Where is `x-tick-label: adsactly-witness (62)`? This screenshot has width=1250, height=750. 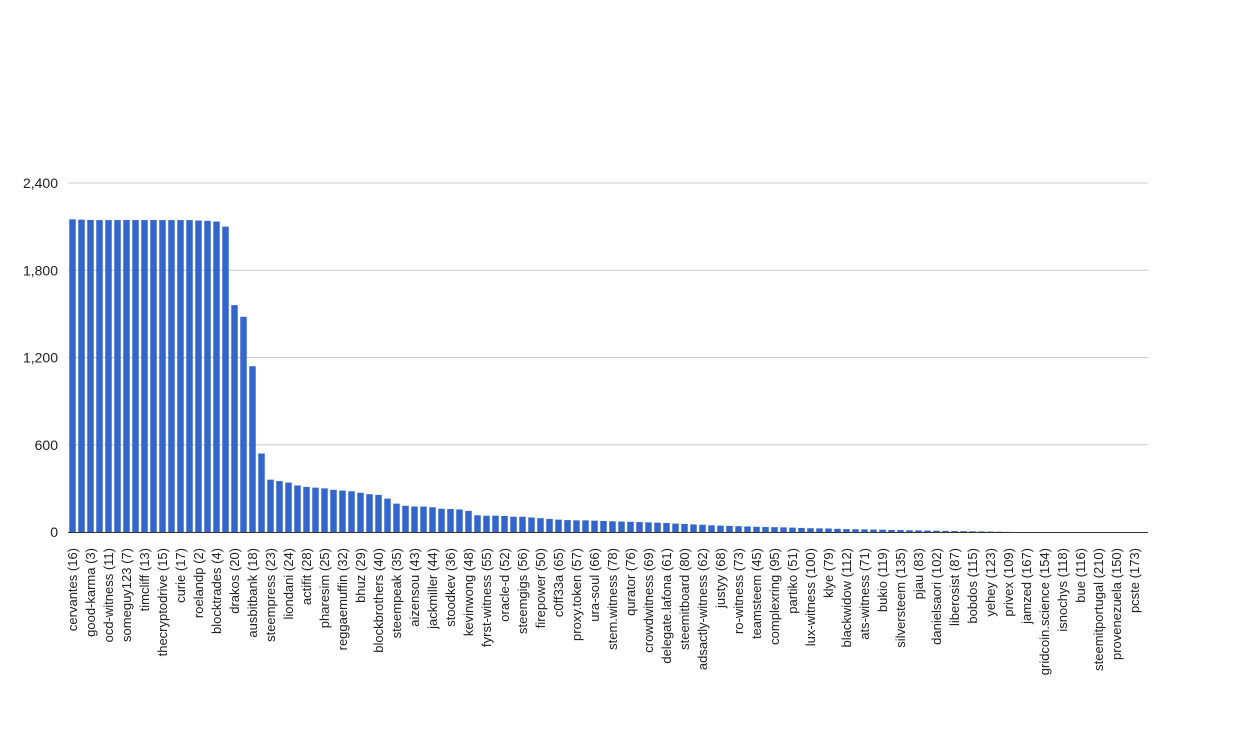 x-tick-label: adsactly-witness (62) is located at coordinates (702, 609).